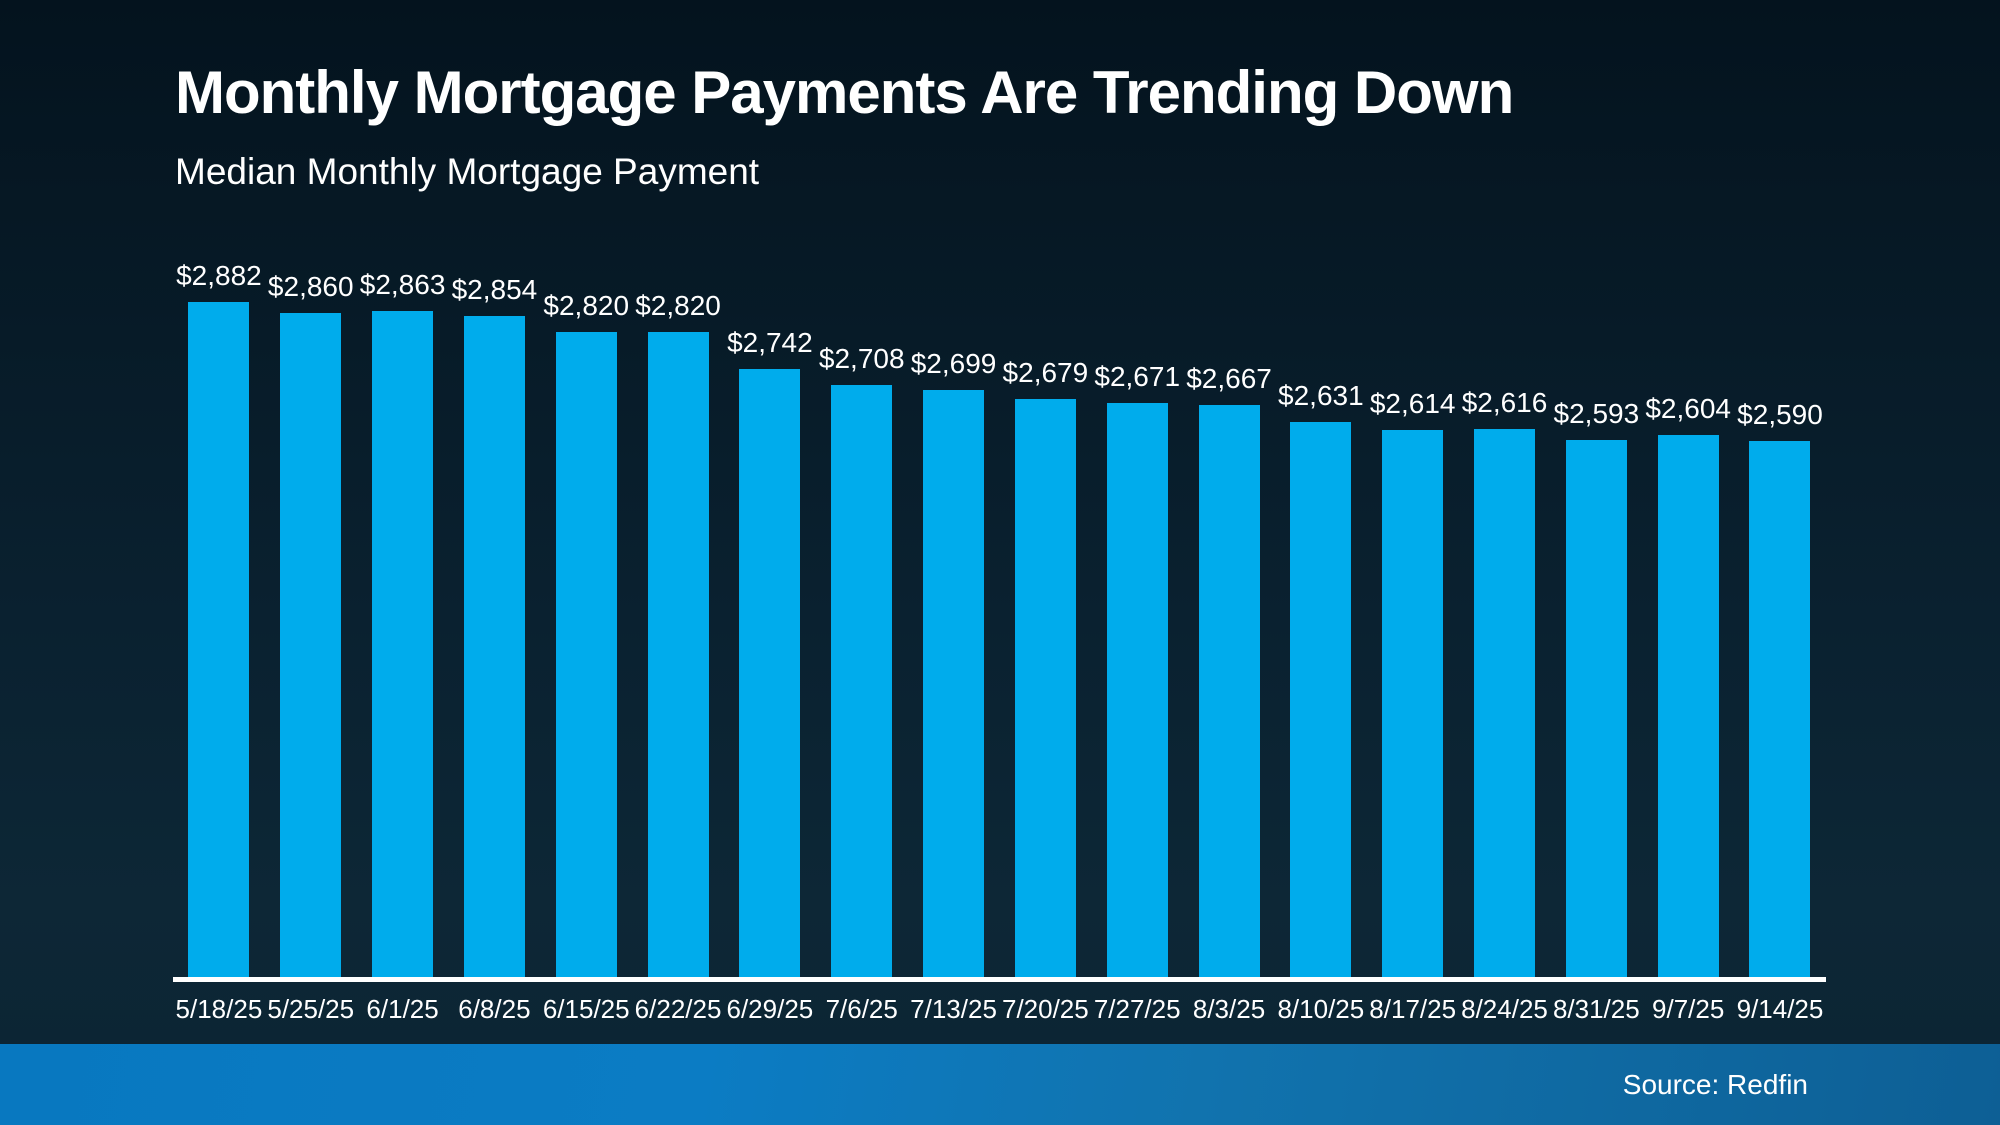 Image resolution: width=2000 pixels, height=1125 pixels. What do you see at coordinates (494, 1009) in the screenshot?
I see `x-axis-tick-label: 6/8/25` at bounding box center [494, 1009].